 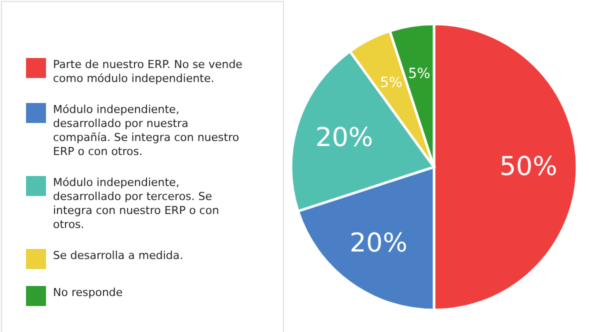 What do you see at coordinates (148, 71) in the screenshot?
I see `legend-label: Parte de nuestro ERP. No se vende como módulo independiente.` at bounding box center [148, 71].